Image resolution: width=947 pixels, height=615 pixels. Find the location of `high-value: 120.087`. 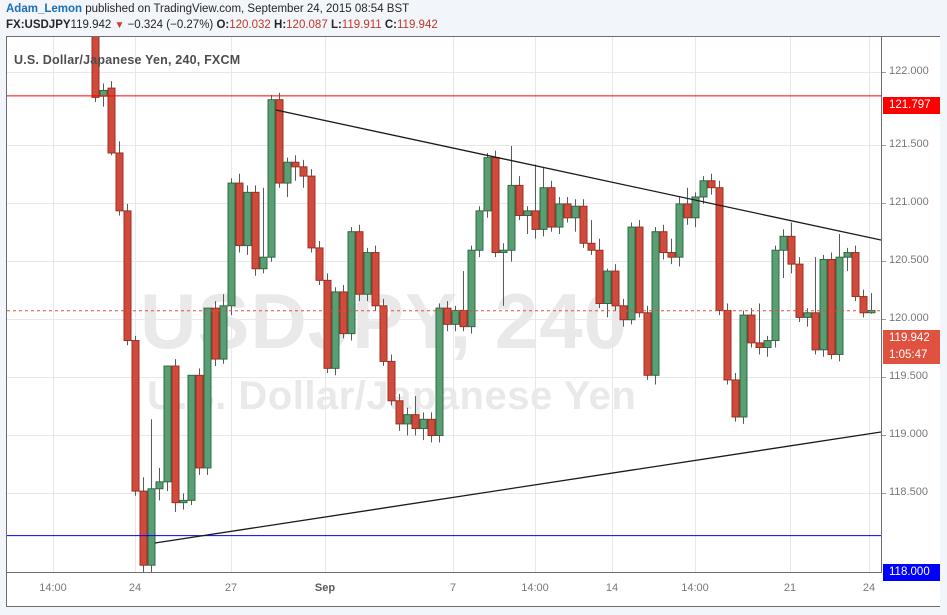

high-value: 120.087 is located at coordinates (307, 25).